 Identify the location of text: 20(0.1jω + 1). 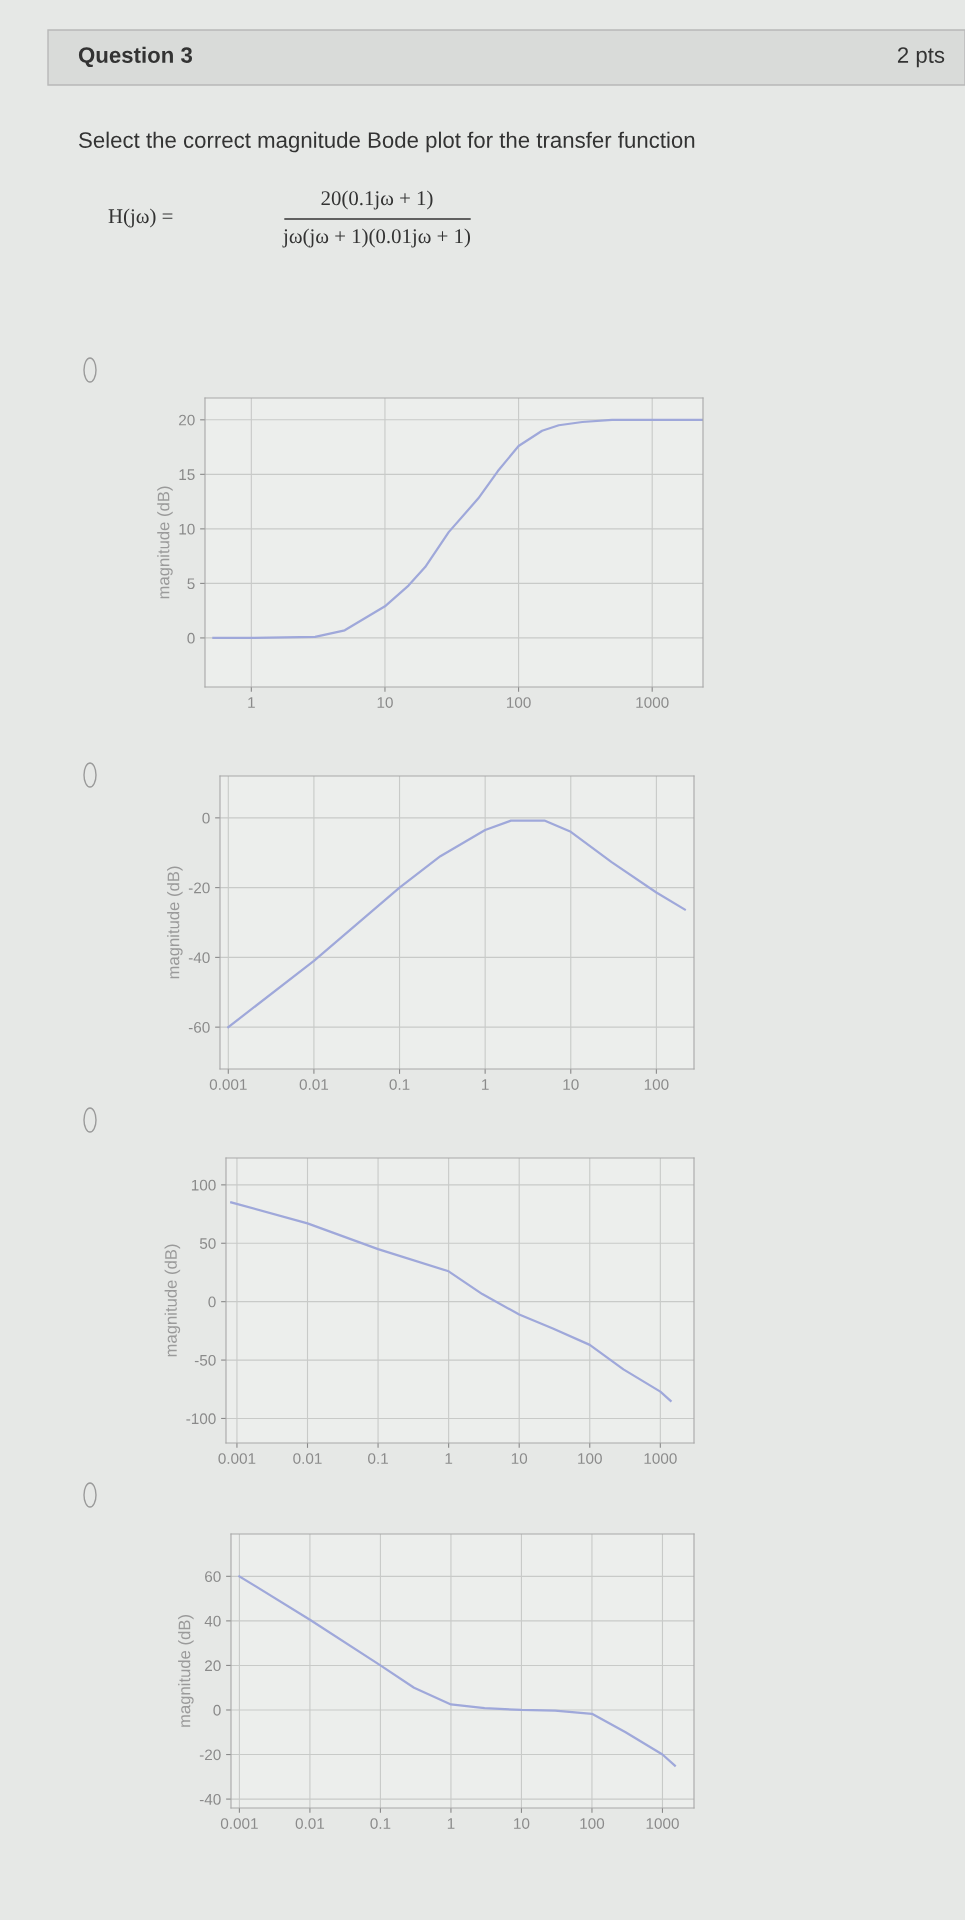
(377, 200).